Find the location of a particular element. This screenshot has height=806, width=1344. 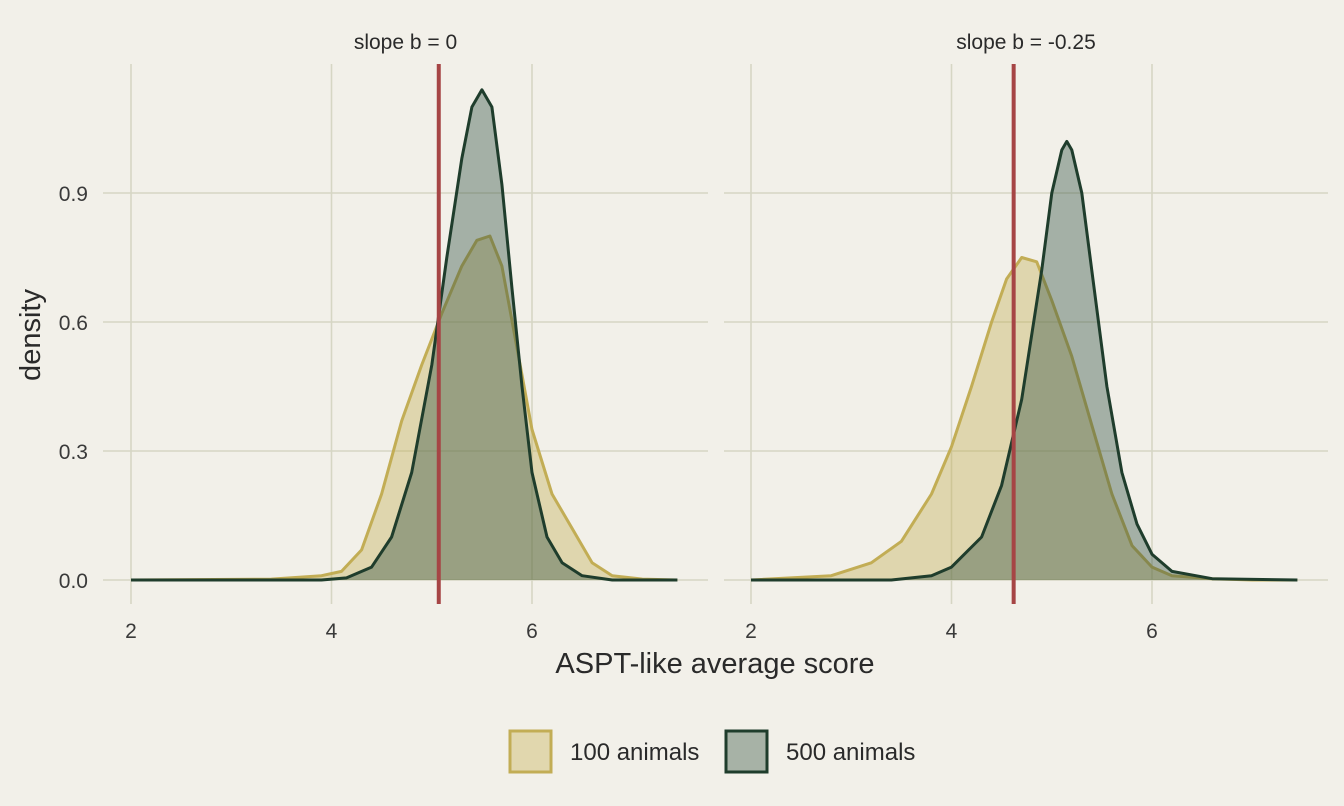

y-axis-title: density is located at coordinates (31, 335).